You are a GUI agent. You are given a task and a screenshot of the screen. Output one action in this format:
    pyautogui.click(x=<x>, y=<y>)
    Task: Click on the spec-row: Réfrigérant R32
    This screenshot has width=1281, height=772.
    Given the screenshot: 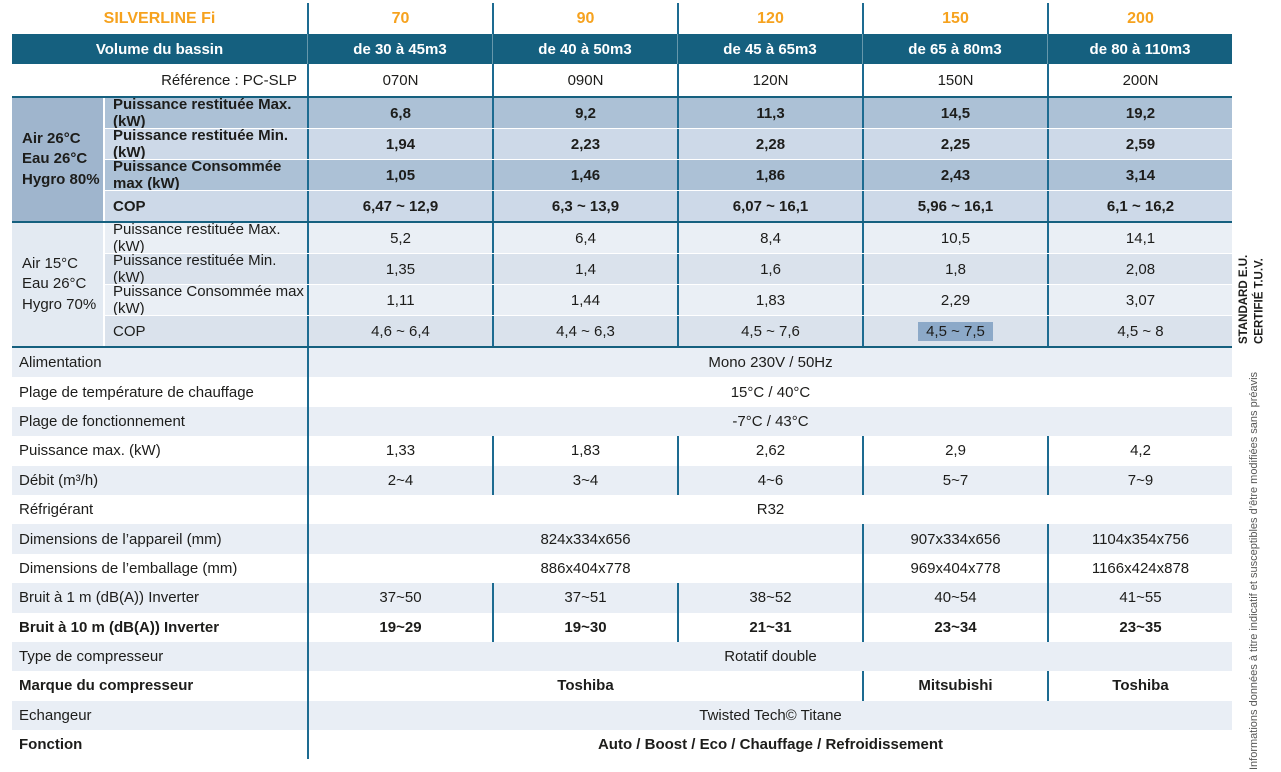 What is the action you would take?
    pyautogui.click(x=622, y=509)
    